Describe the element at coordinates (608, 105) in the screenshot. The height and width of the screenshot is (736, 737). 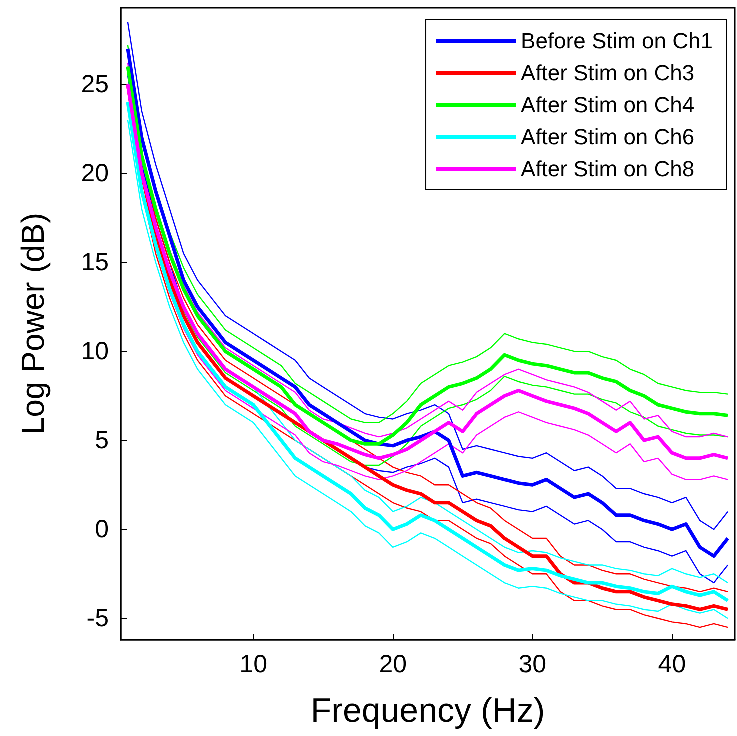
I see `legend-label: After Stim on Ch4` at that location.